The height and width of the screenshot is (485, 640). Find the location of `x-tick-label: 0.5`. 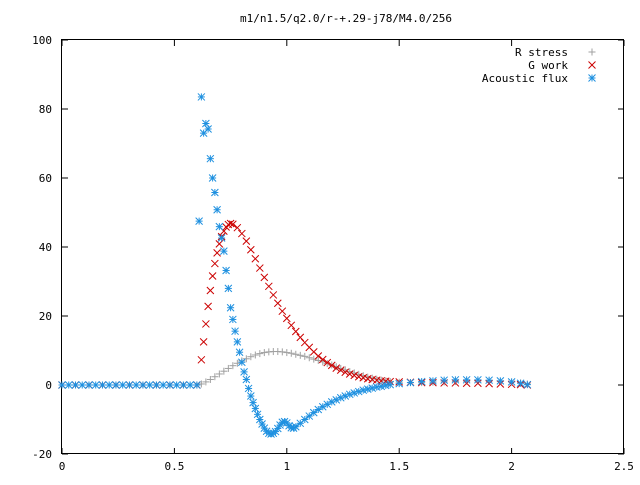

x-tick-label: 0.5 is located at coordinates (174, 466).